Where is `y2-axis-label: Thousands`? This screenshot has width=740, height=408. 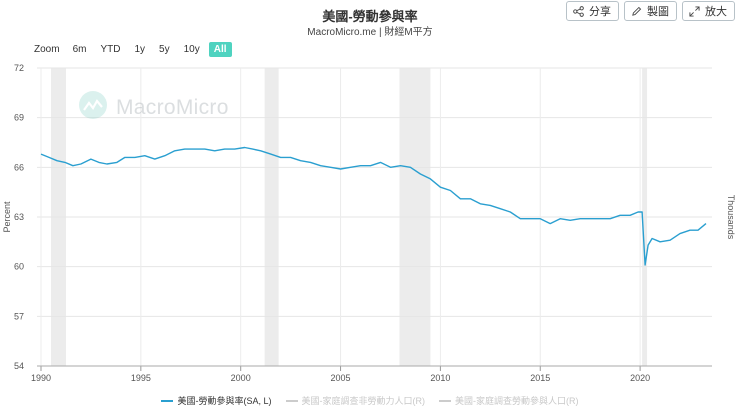
y2-axis-label: Thousands is located at coordinates (731, 217).